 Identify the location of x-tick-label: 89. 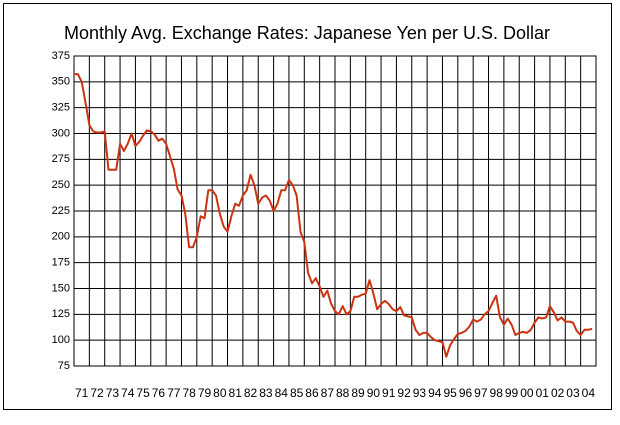
(358, 393).